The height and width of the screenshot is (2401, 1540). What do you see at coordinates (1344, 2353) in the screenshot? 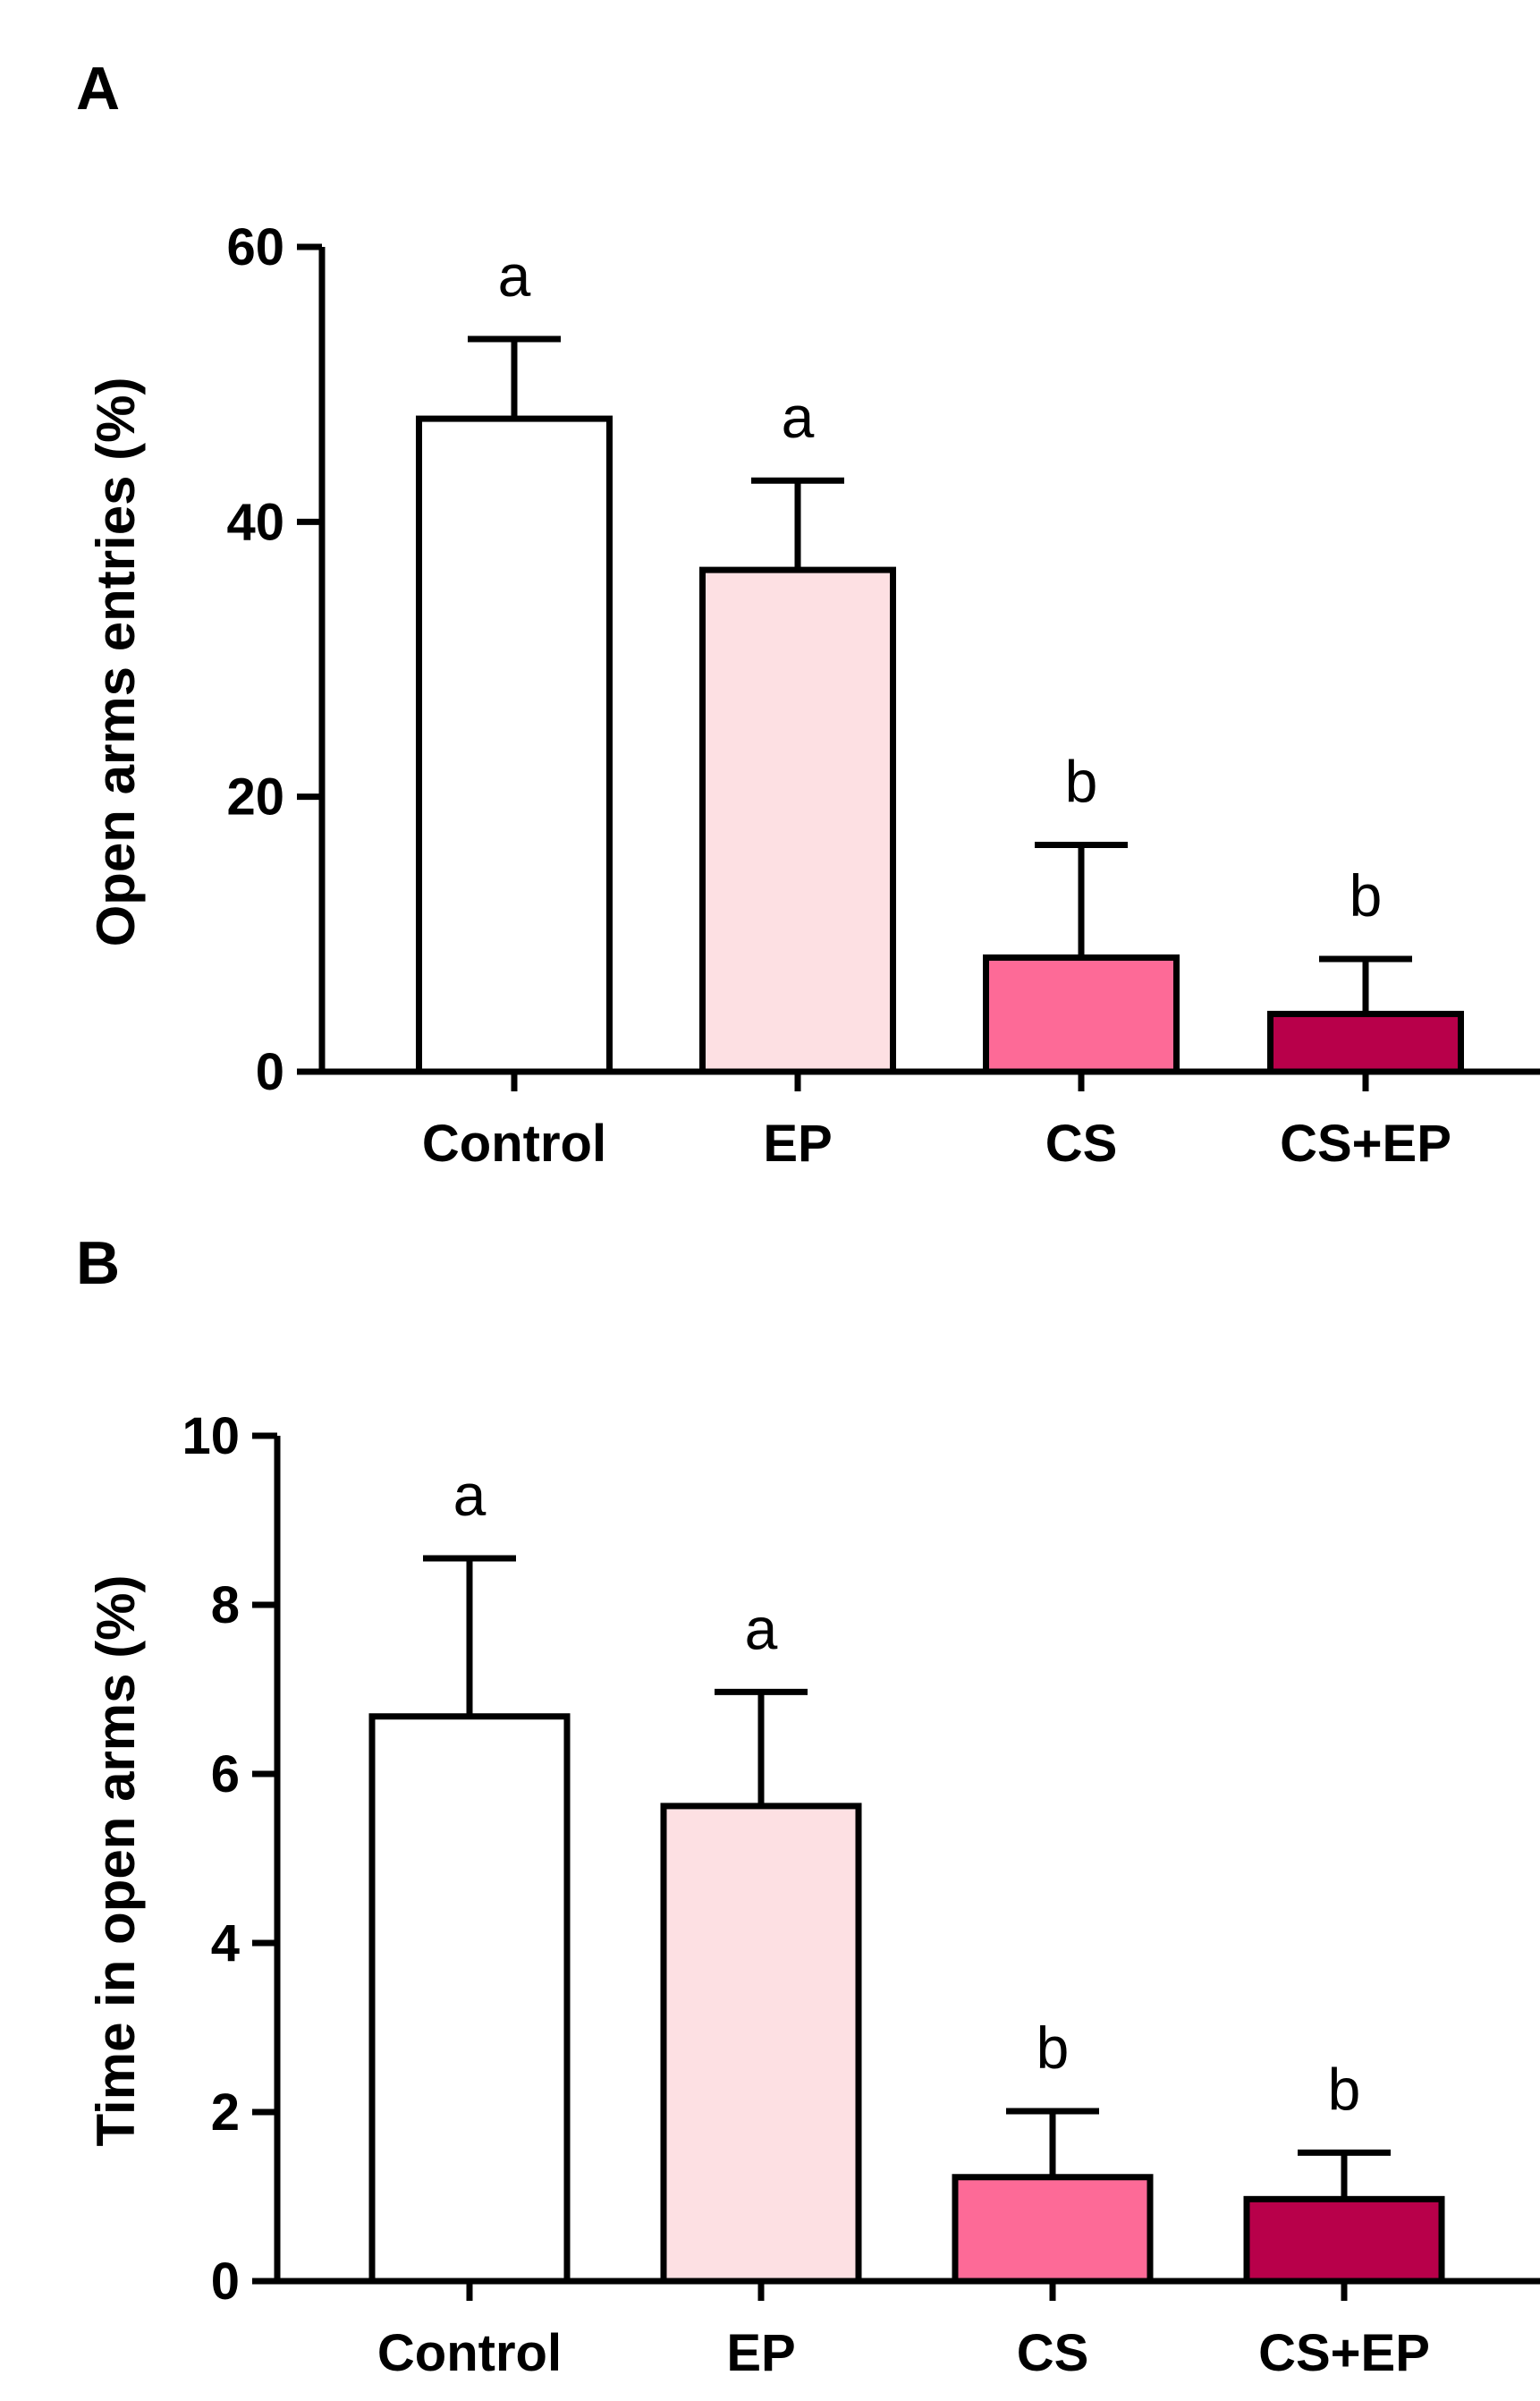
I see `panel-b-category-label: CS+EP` at bounding box center [1344, 2353].